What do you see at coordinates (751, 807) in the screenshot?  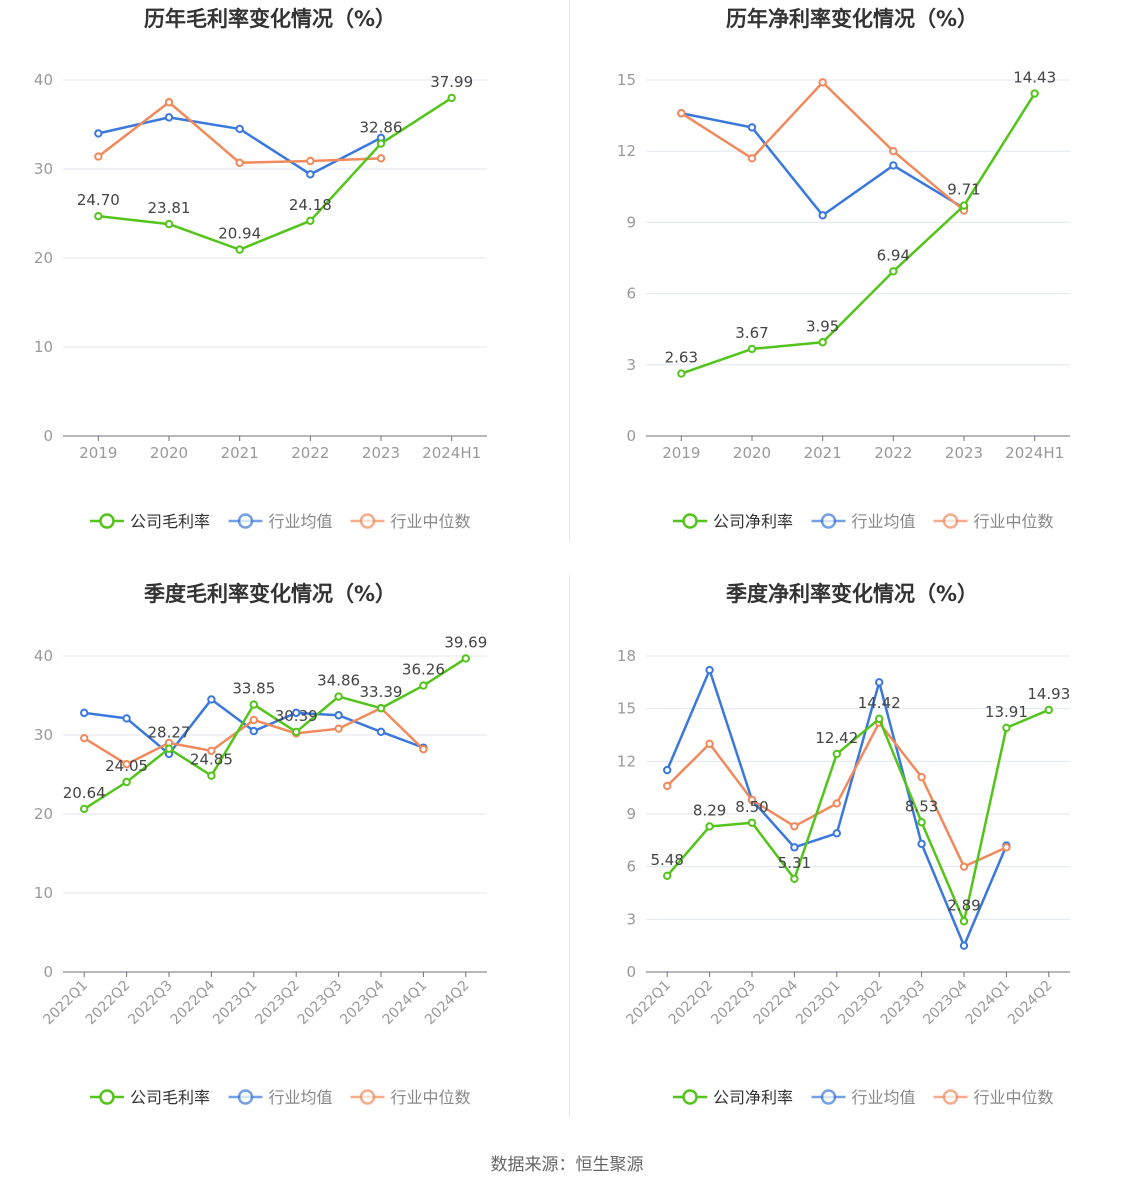 I see `data-label: 8.50` at bounding box center [751, 807].